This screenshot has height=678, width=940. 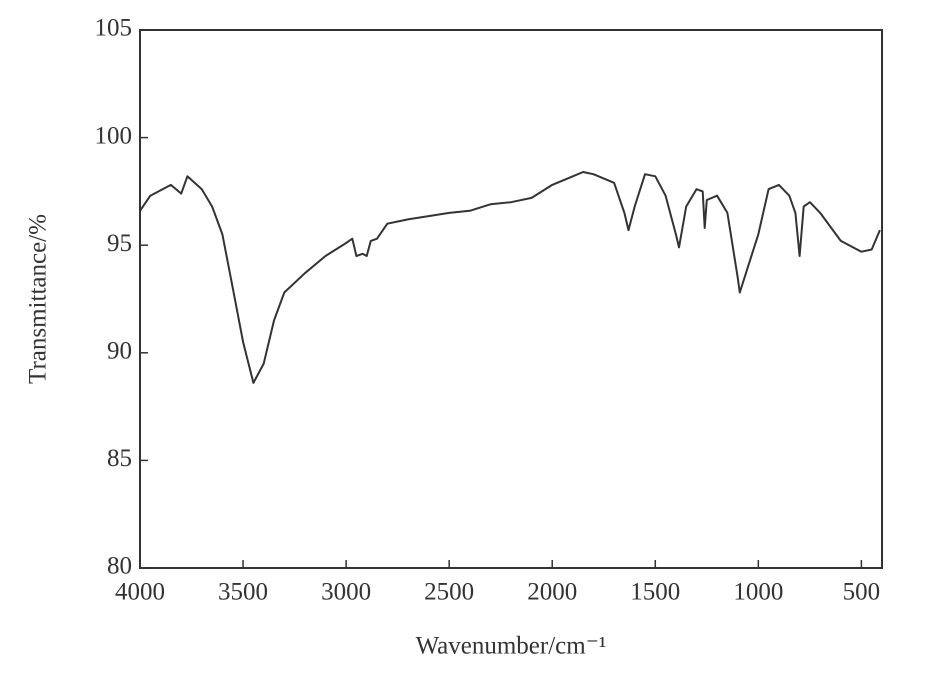 I want to click on y-tick-label: 105, so click(x=114, y=28).